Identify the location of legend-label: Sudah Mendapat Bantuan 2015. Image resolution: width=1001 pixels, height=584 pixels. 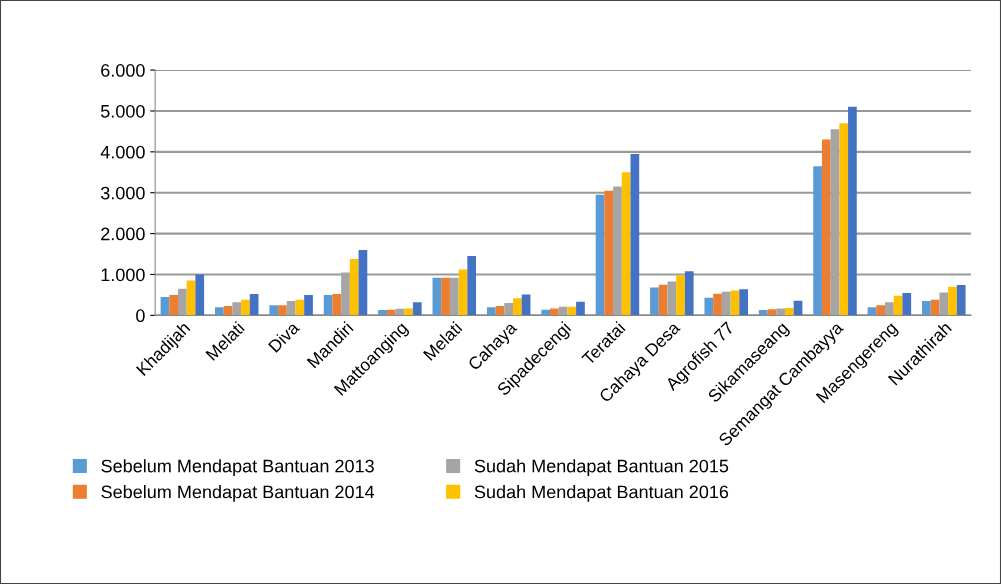
(601, 467).